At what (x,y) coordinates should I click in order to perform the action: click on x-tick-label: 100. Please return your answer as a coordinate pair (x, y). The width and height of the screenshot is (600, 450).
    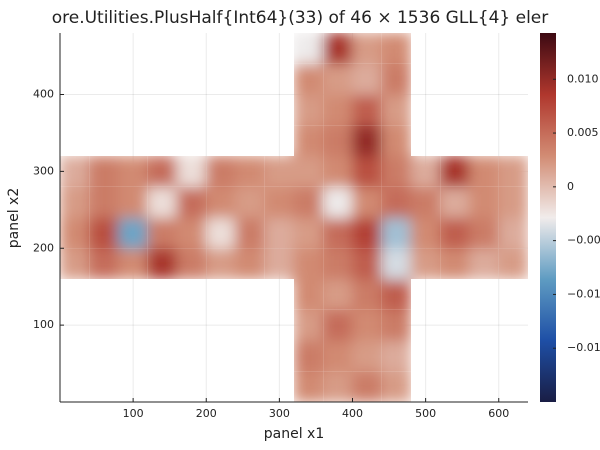
    Looking at the image, I should click on (133, 413).